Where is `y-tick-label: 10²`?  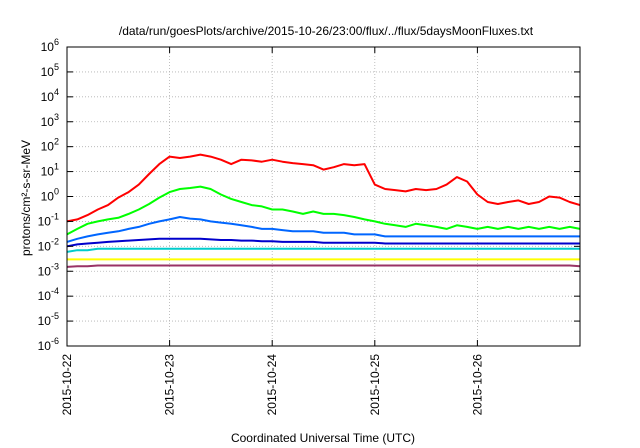
y-tick-label: 10² is located at coordinates (50, 145).